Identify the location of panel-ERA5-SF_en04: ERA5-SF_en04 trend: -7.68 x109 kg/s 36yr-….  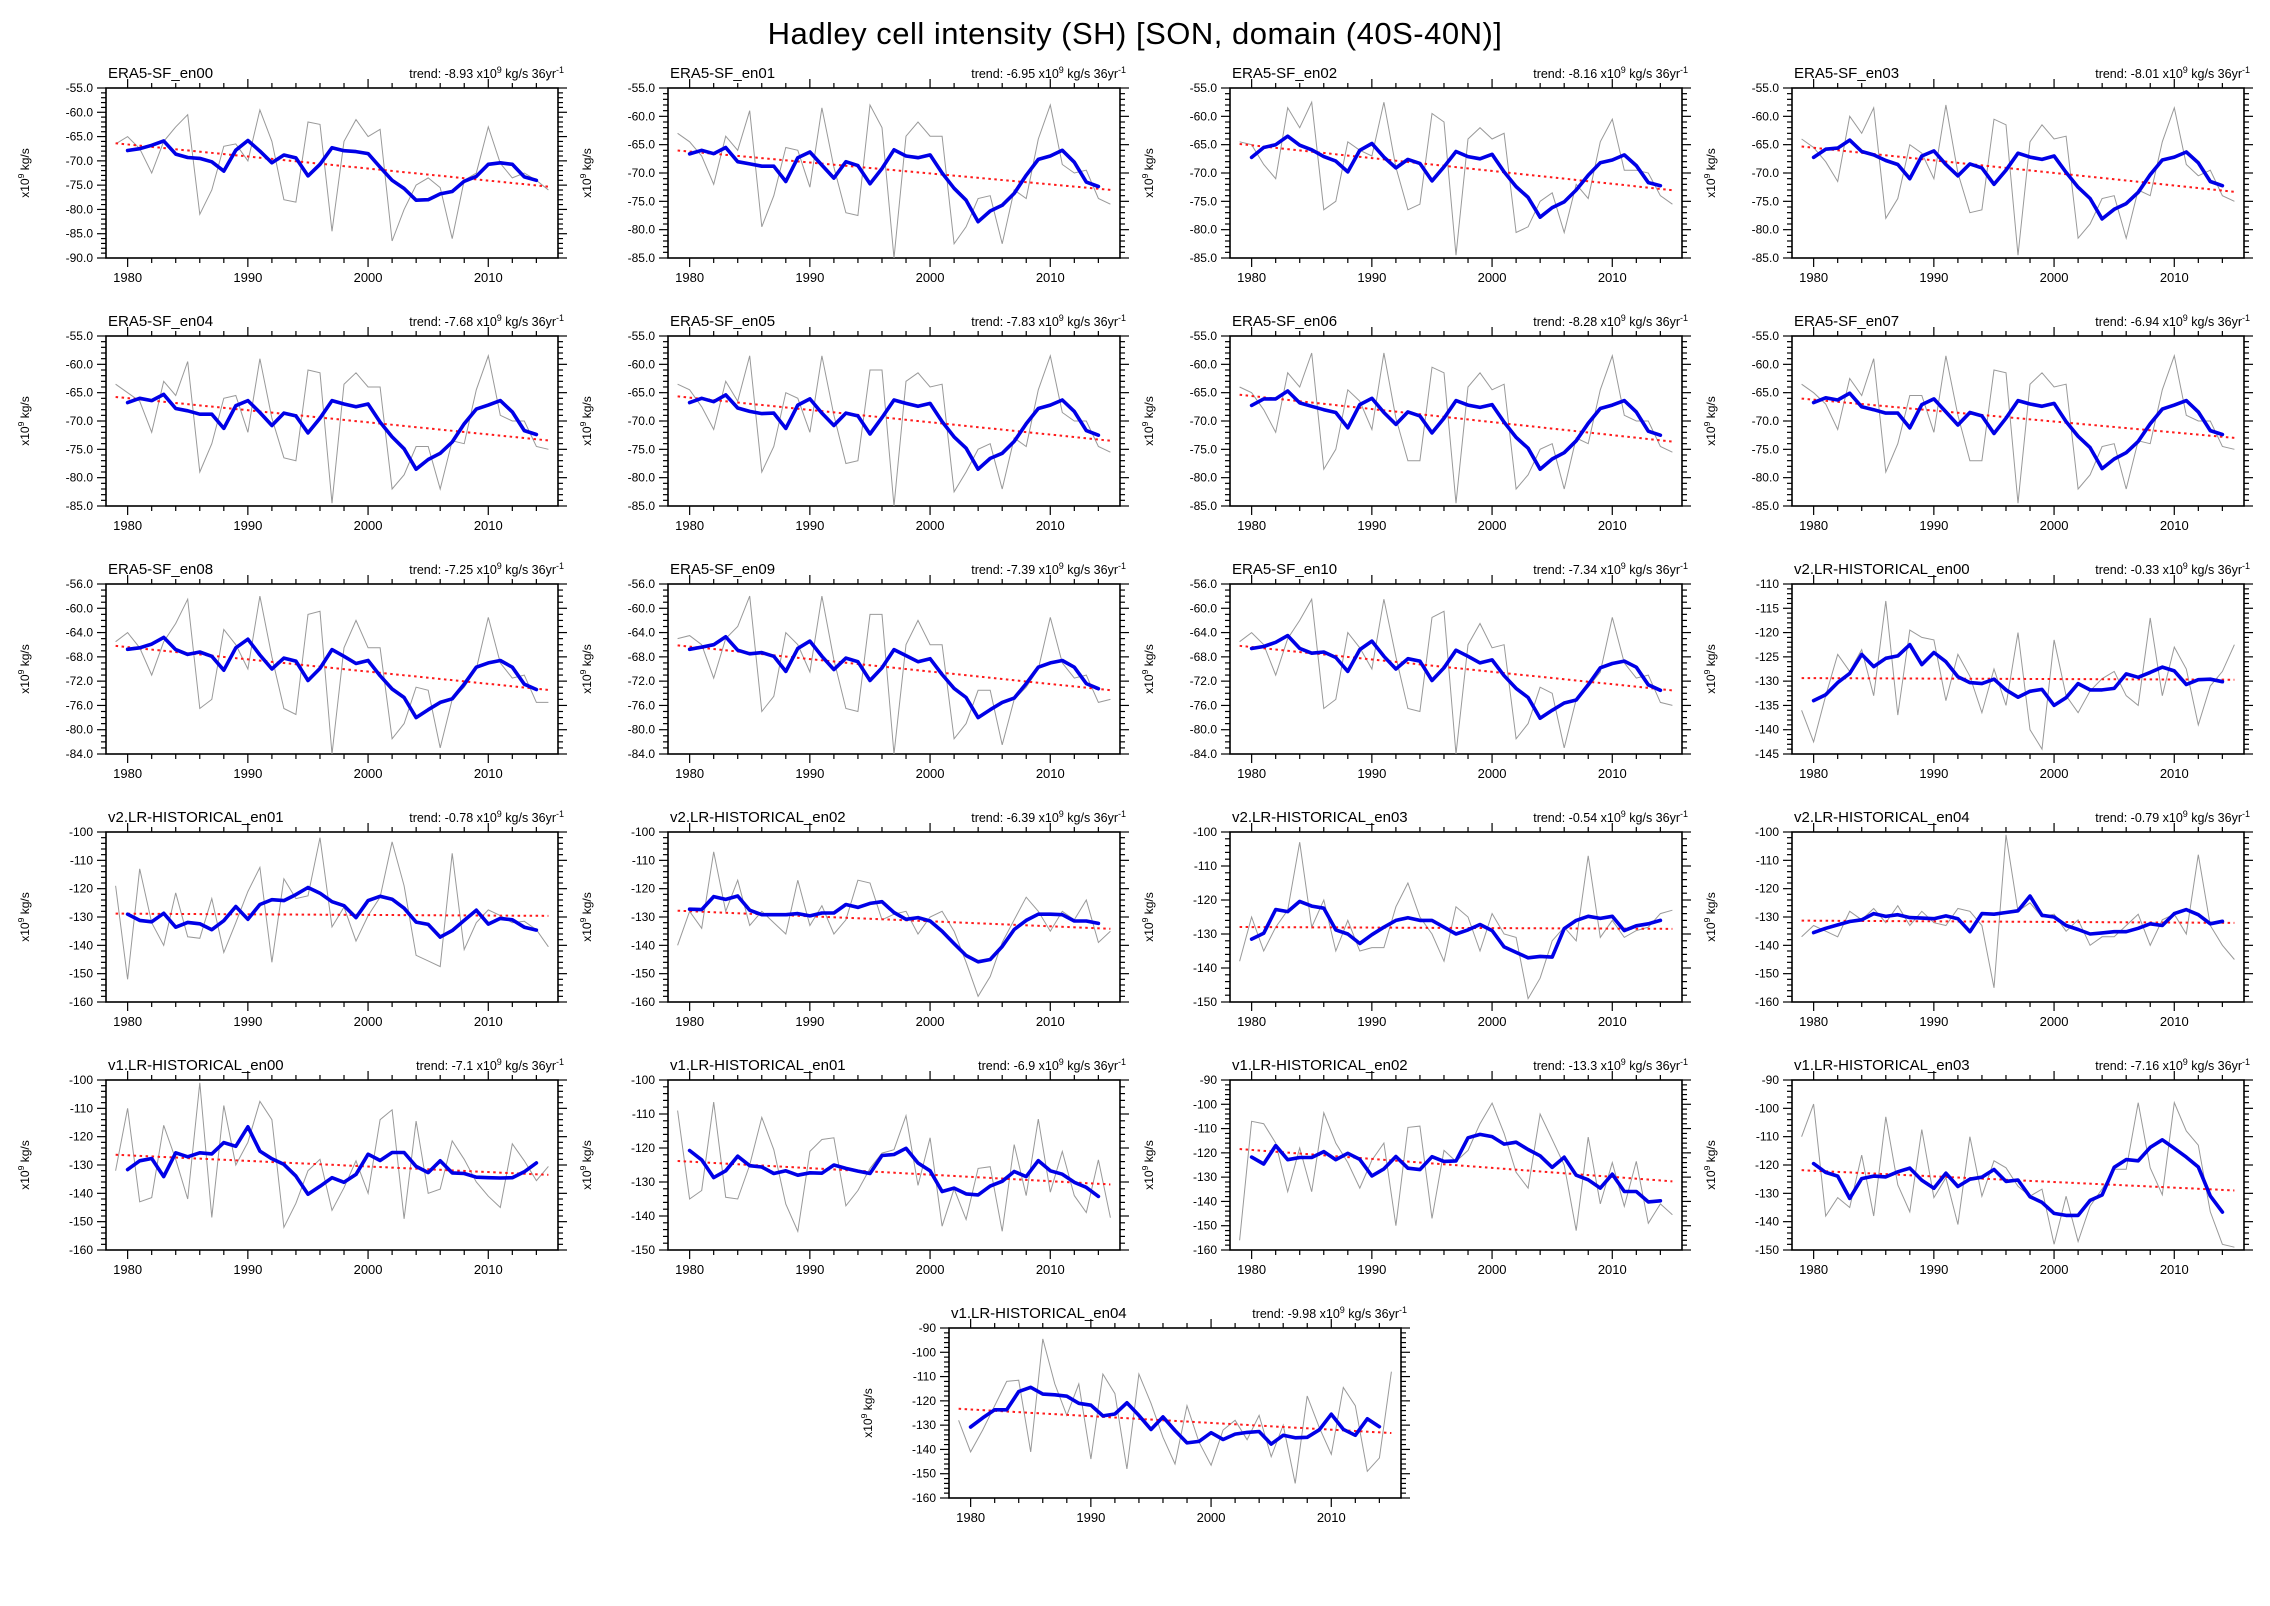
(292, 432).